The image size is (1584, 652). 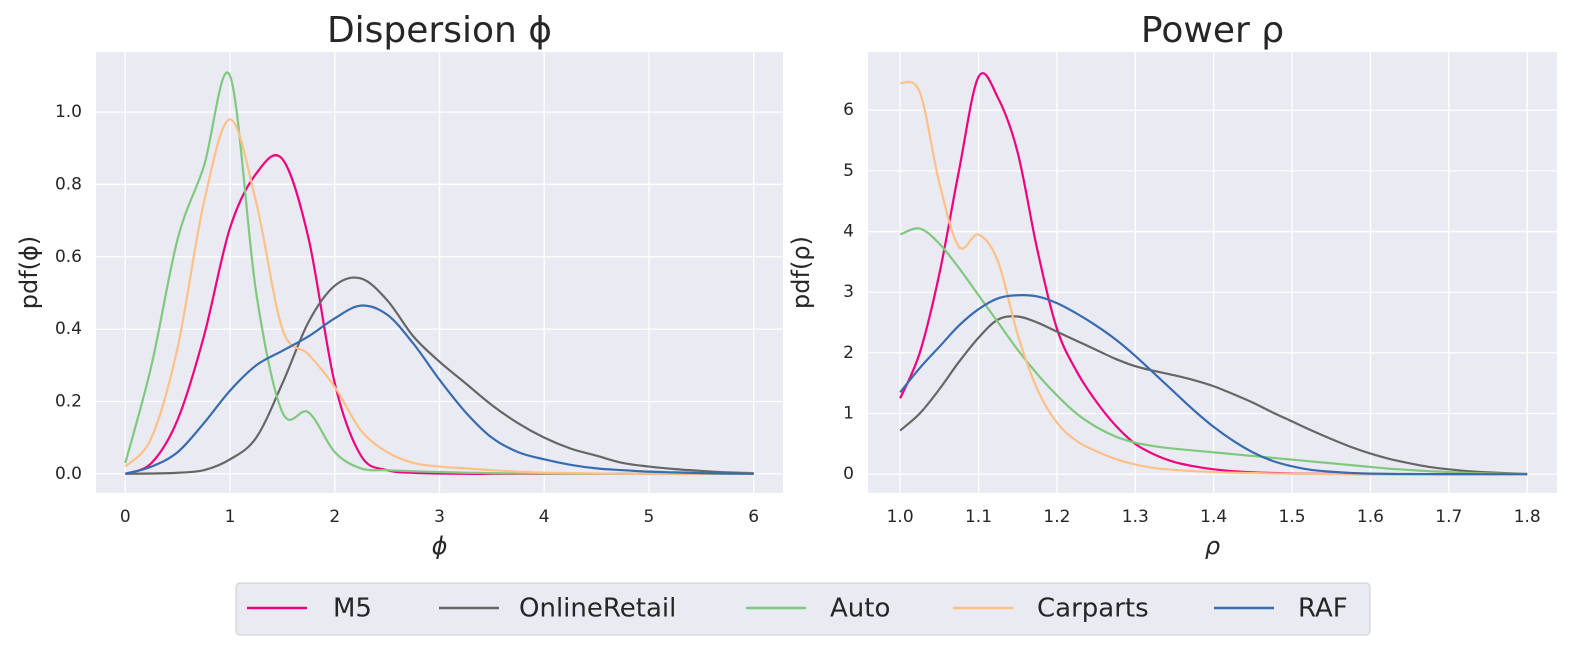 I want to click on x-tick-label: 6, so click(x=753, y=517).